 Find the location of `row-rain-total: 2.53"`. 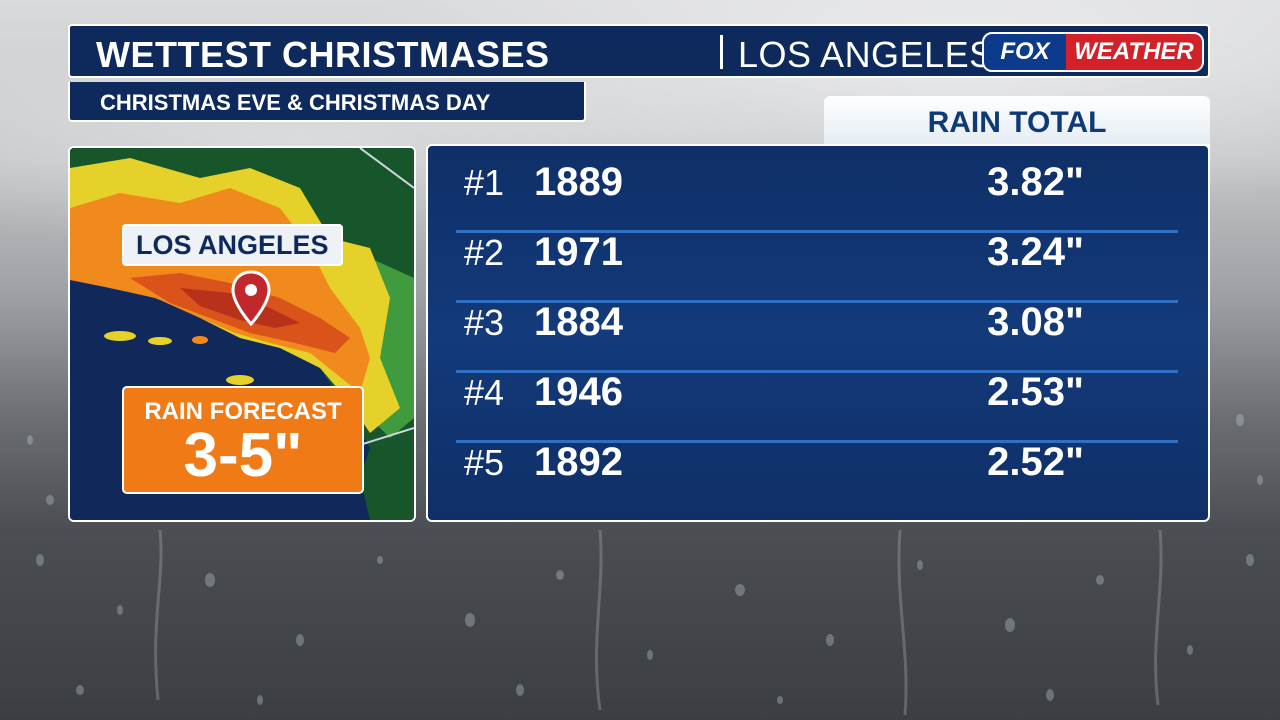

row-rain-total: 2.53" is located at coordinates (1035, 392).